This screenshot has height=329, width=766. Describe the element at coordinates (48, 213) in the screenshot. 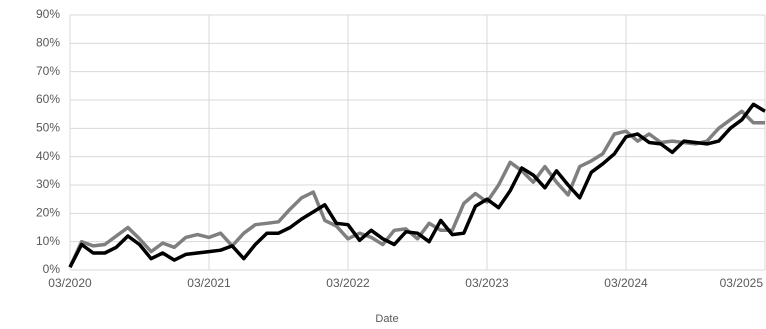

I see `y-tick-label: 20%` at that location.